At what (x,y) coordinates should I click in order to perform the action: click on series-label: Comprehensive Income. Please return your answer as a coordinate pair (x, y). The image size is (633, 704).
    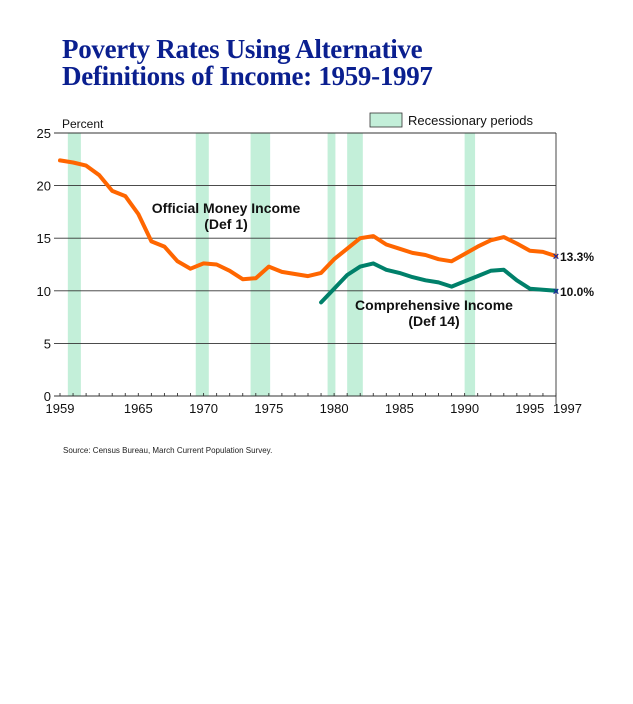
    Looking at the image, I should click on (434, 305).